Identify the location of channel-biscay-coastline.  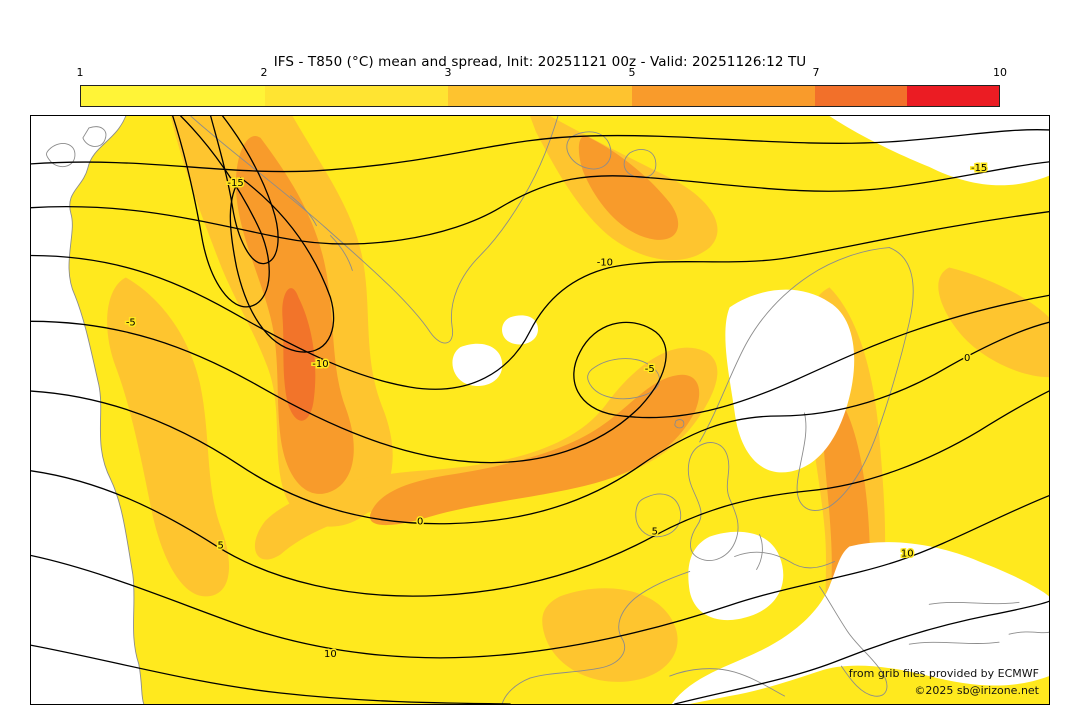
(610, 625).